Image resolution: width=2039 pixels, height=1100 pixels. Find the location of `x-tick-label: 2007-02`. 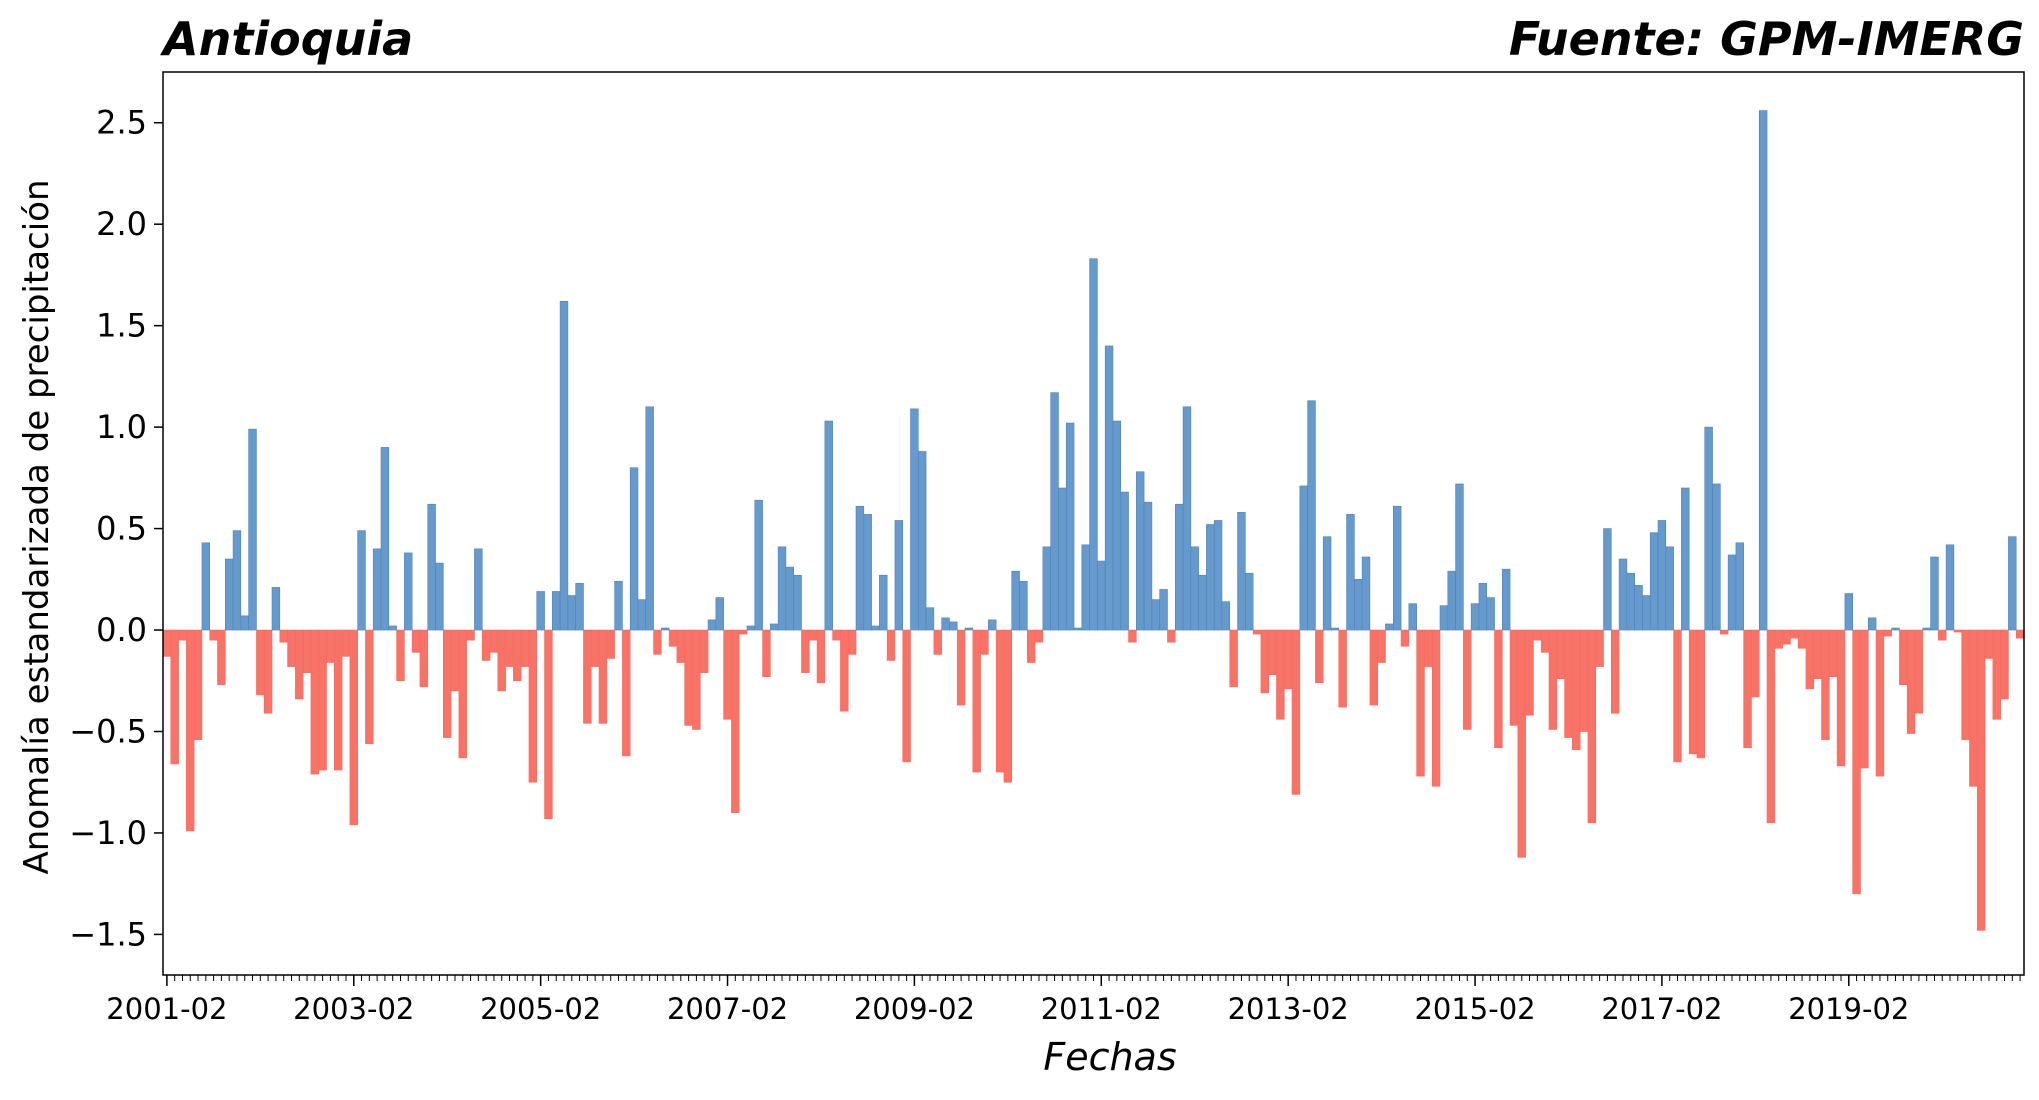

x-tick-label: 2007-02 is located at coordinates (727, 1009).